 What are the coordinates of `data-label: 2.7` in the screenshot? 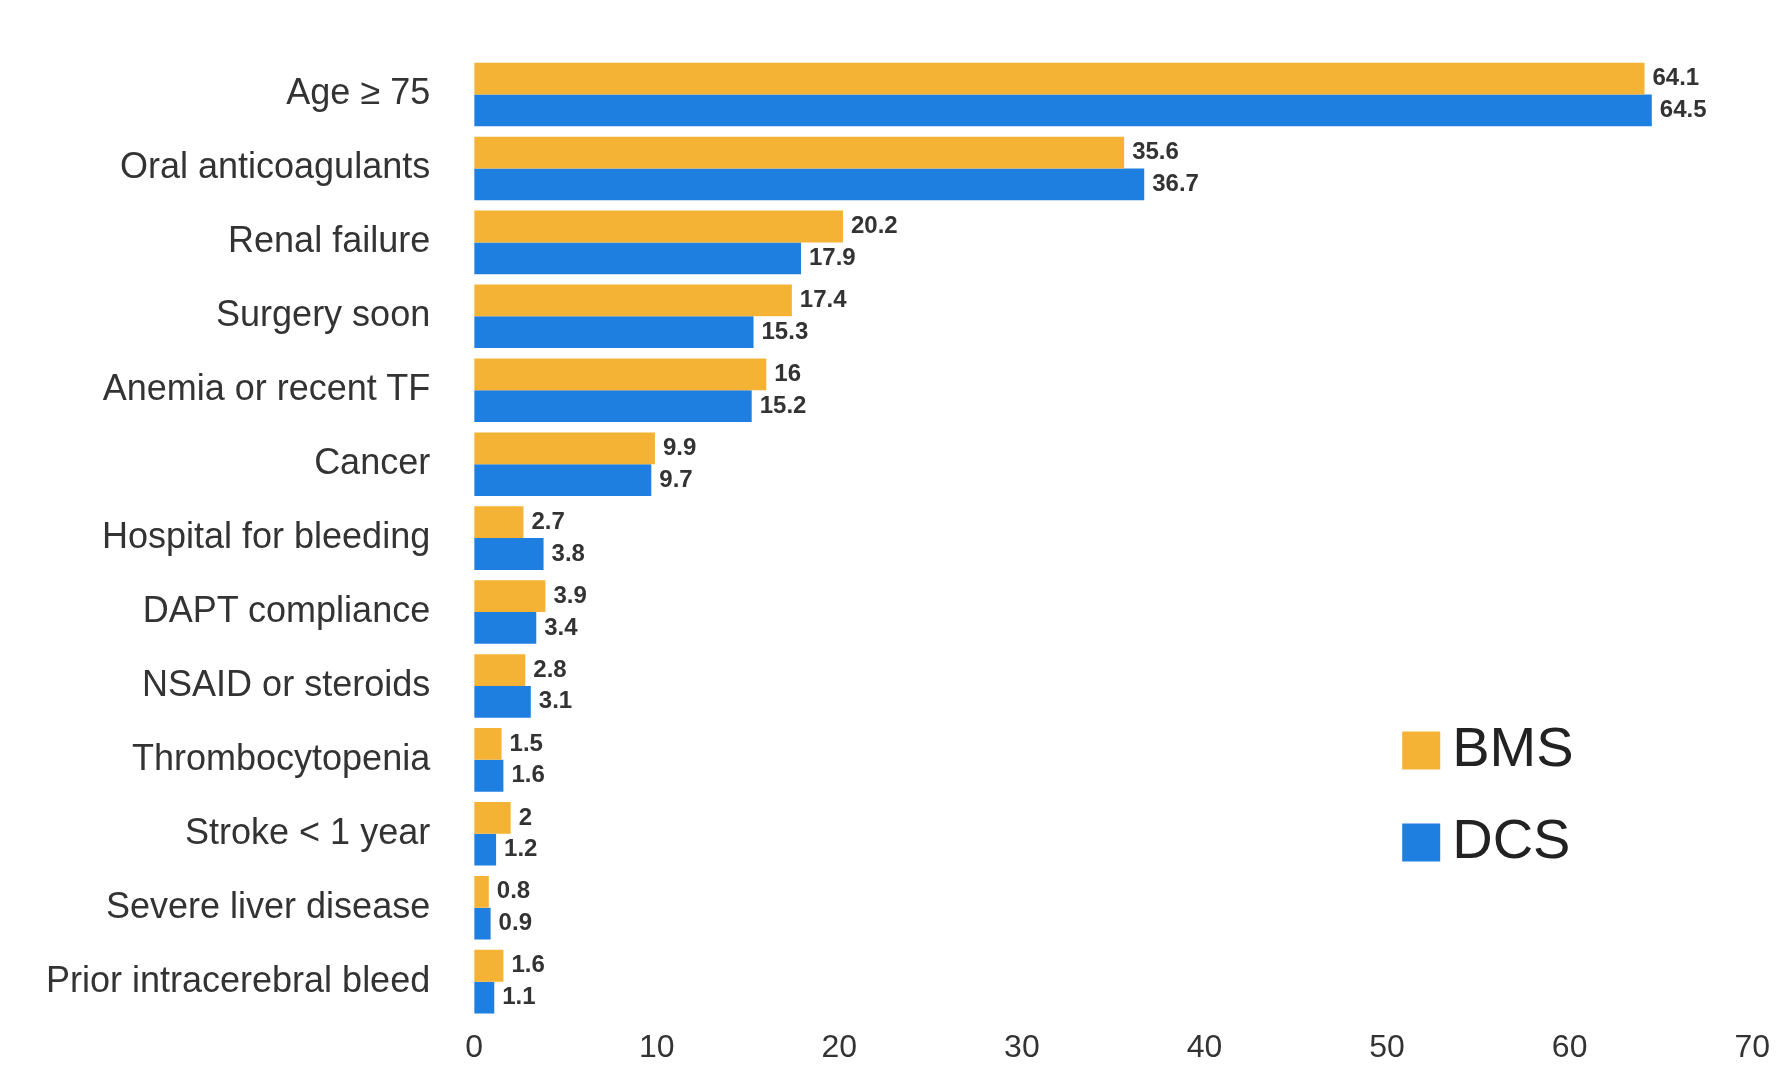 It's located at (548, 520).